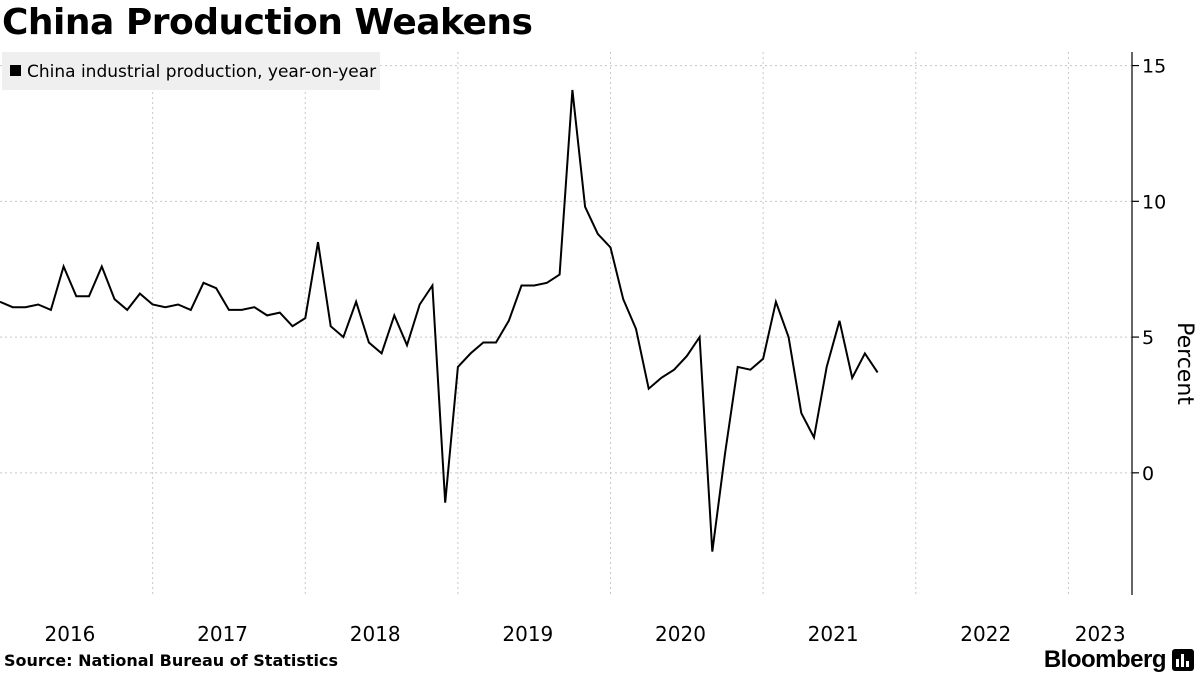 Image resolution: width=1200 pixels, height=675 pixels. What do you see at coordinates (1154, 67) in the screenshot?
I see `tick-label-y-15: 15` at bounding box center [1154, 67].